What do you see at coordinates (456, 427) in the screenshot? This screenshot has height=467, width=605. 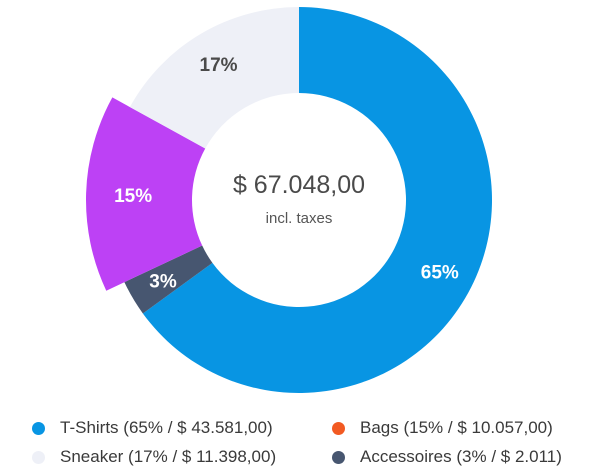 I see `legend-text-bags: Bags (15% / $ 10.057,00)` at bounding box center [456, 427].